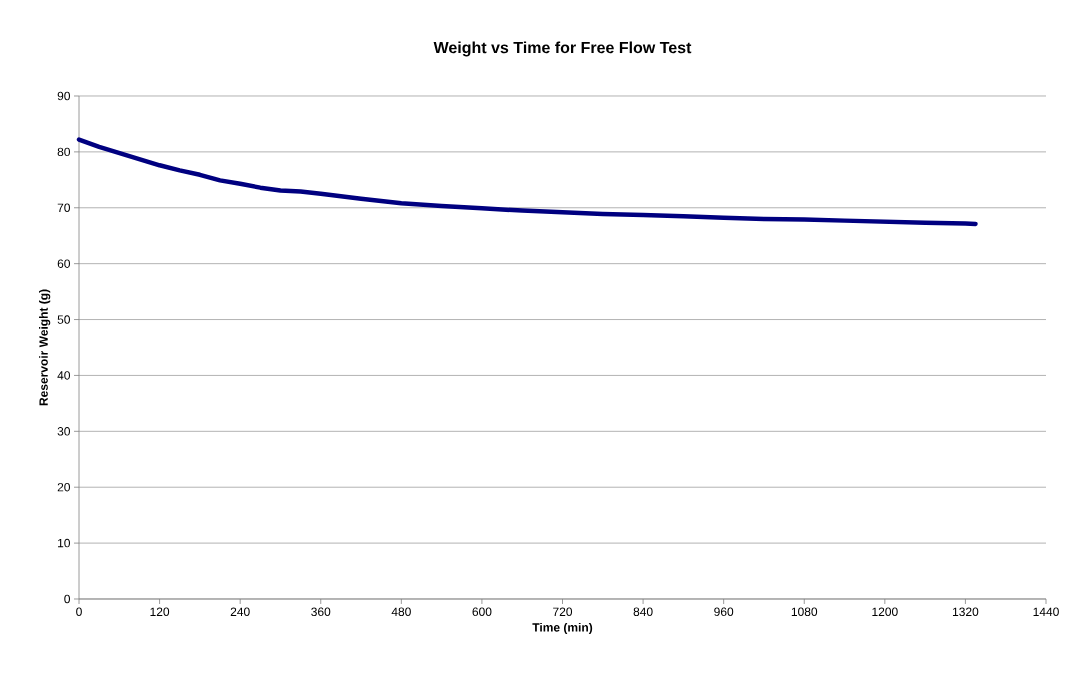 The image size is (1066, 674). I want to click on y-tick-label: 40, so click(64, 375).